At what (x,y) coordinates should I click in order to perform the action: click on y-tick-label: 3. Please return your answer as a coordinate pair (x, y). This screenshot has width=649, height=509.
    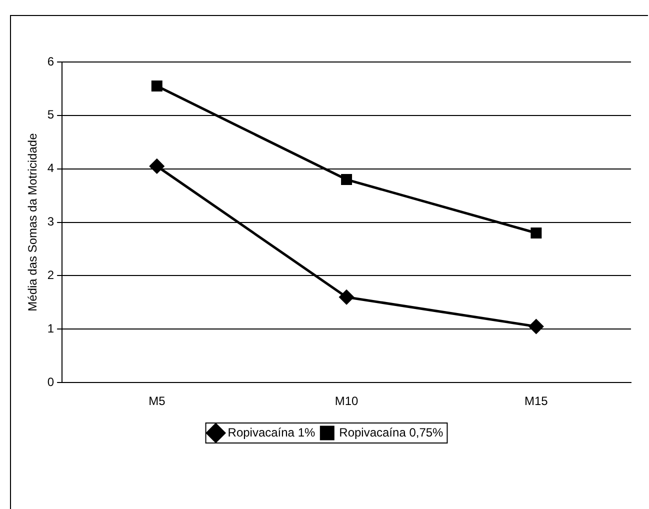
    Looking at the image, I should click on (50, 221).